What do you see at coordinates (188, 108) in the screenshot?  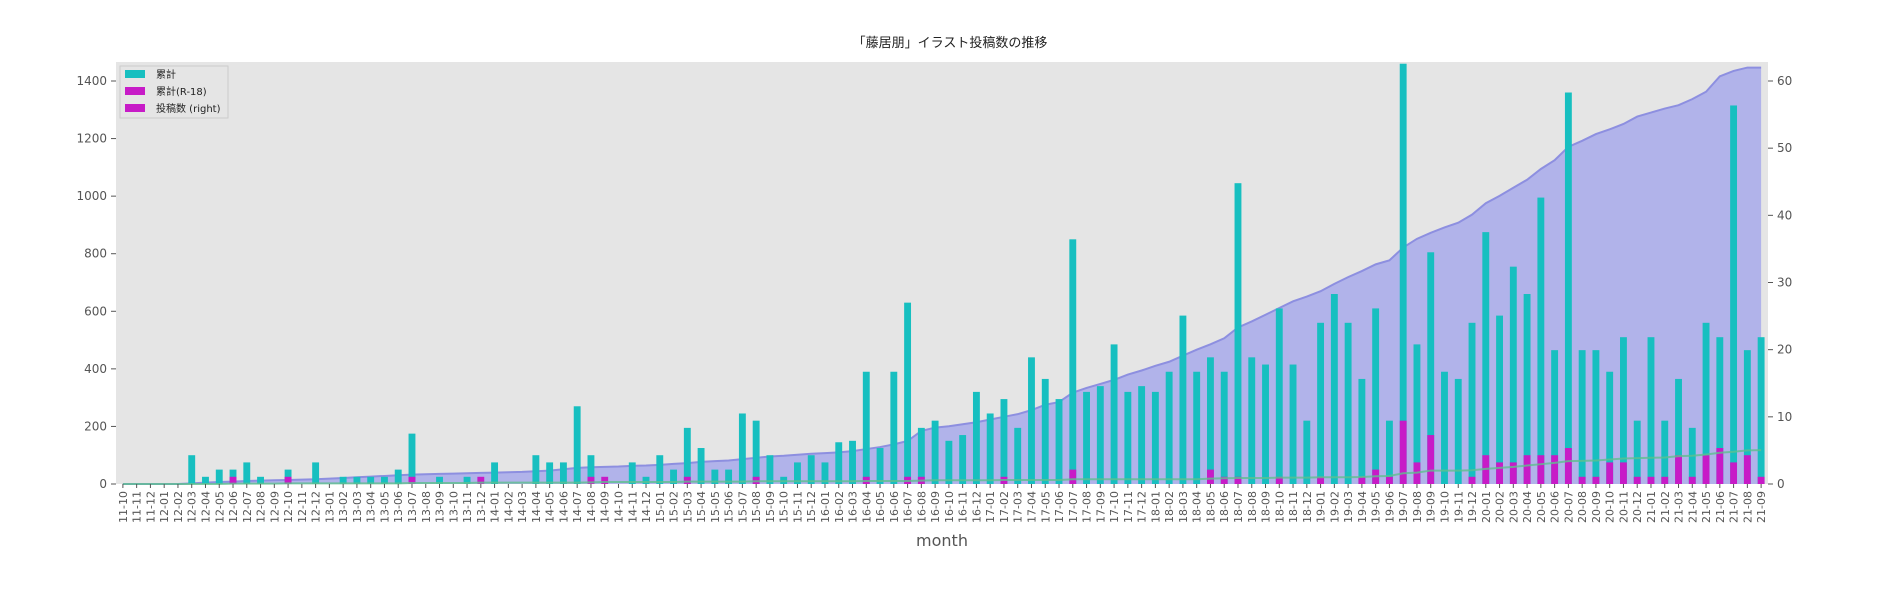 I see `legend-label-posts: 投稿数 (right)` at bounding box center [188, 108].